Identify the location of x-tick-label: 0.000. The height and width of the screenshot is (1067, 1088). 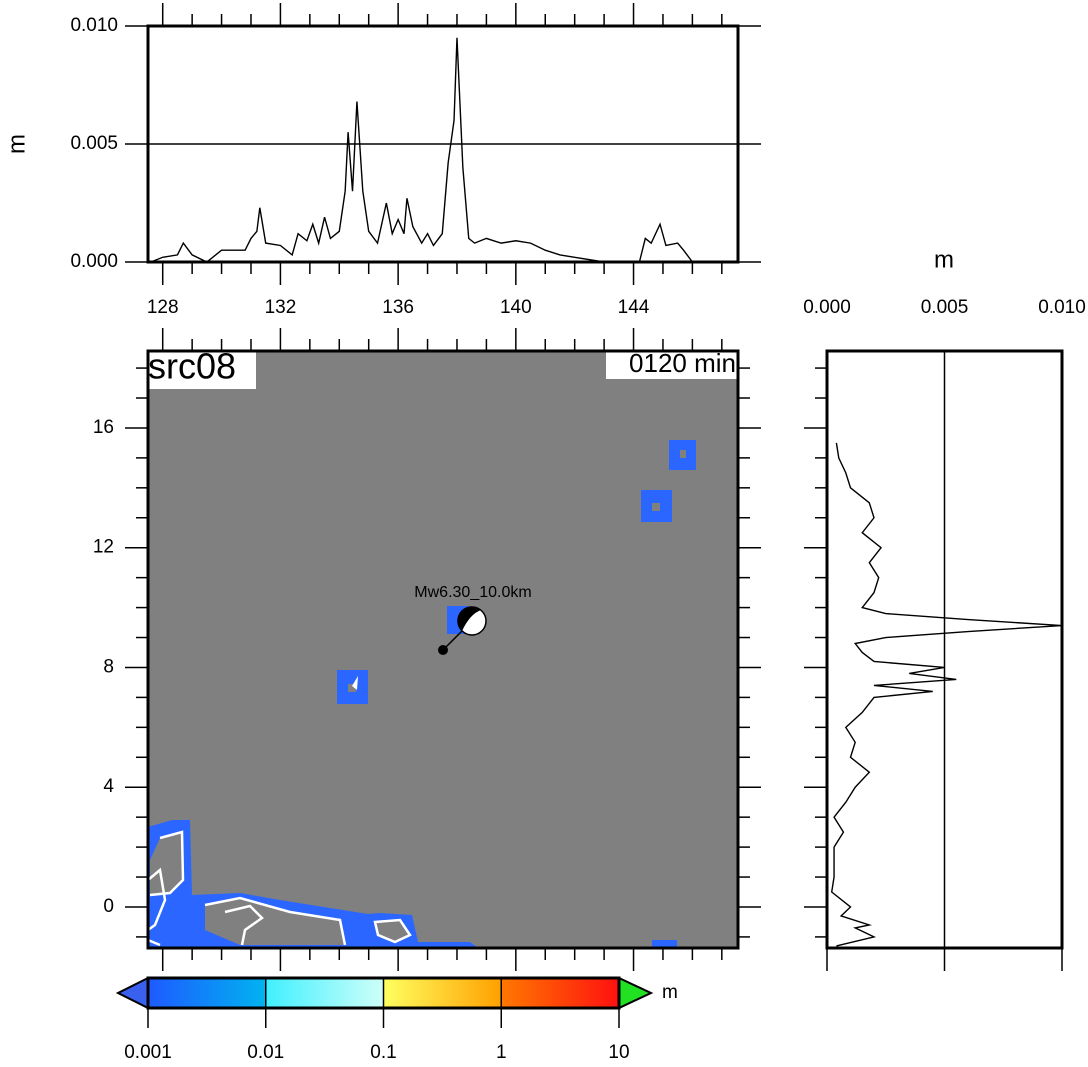
(827, 307).